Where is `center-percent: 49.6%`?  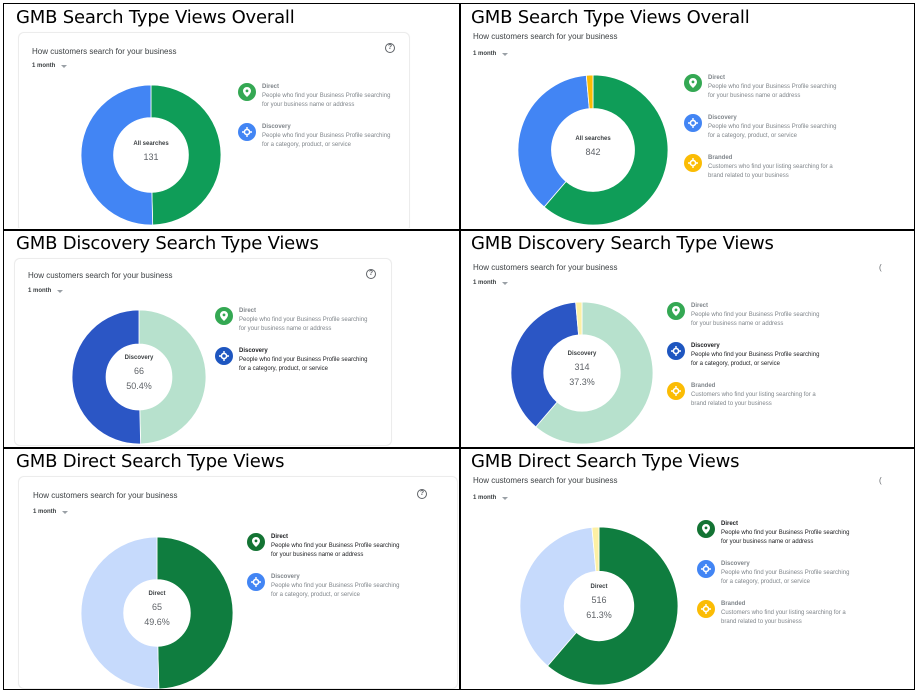 center-percent: 49.6% is located at coordinates (157, 622).